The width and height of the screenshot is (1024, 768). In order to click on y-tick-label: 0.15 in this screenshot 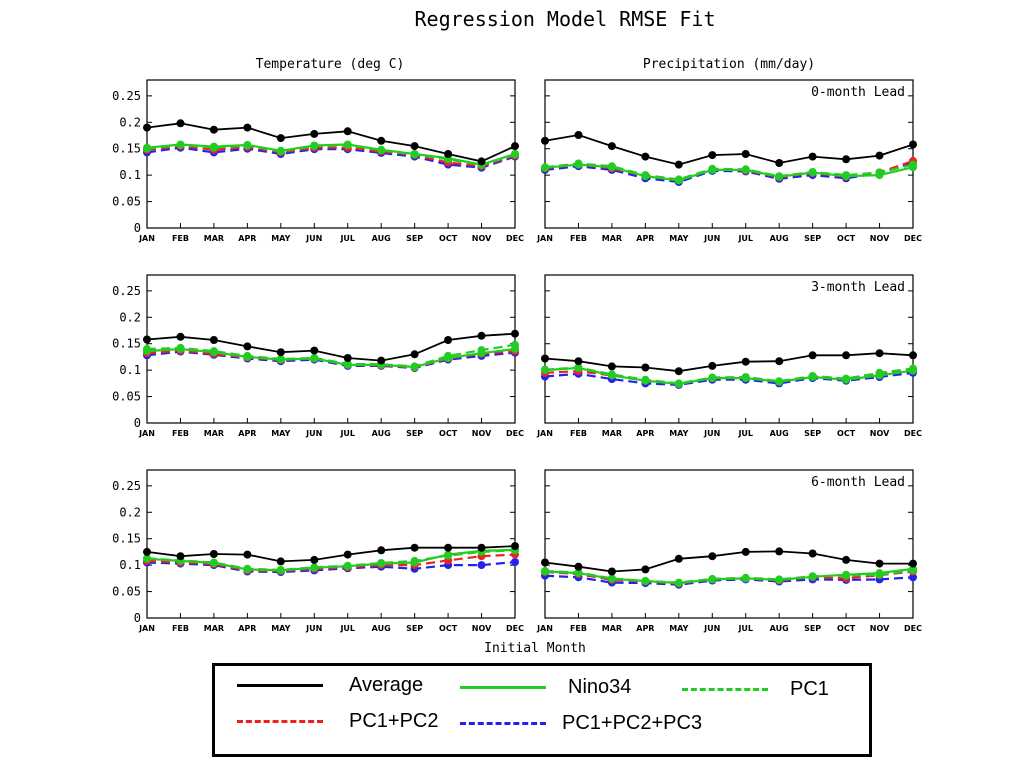, I will do `click(126, 149)`.